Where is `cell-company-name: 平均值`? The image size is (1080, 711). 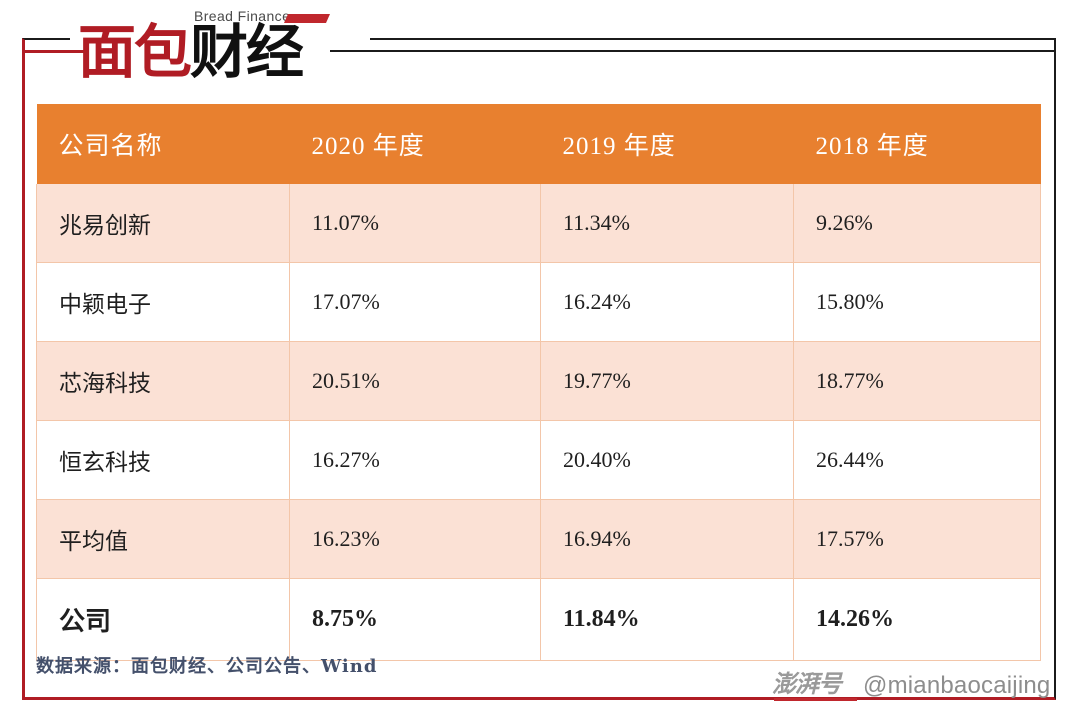
cell-company-name: 平均值 is located at coordinates (163, 539).